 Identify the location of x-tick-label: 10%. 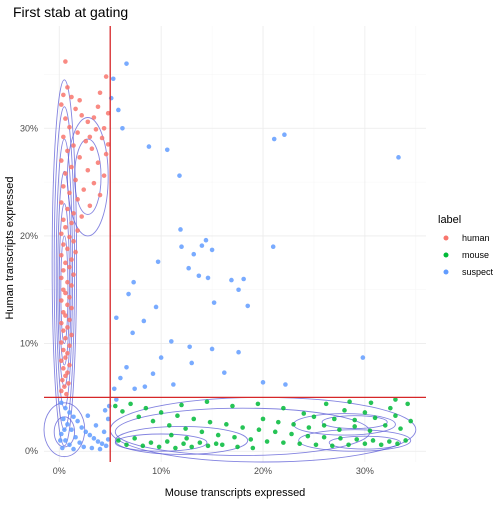
(161, 471).